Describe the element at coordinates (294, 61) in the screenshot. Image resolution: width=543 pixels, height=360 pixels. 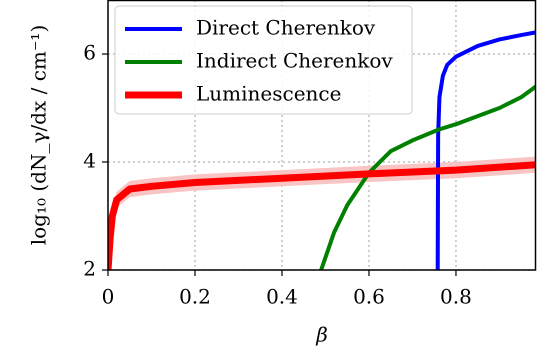
I see `legend-label: Indirect Cherenkov` at that location.